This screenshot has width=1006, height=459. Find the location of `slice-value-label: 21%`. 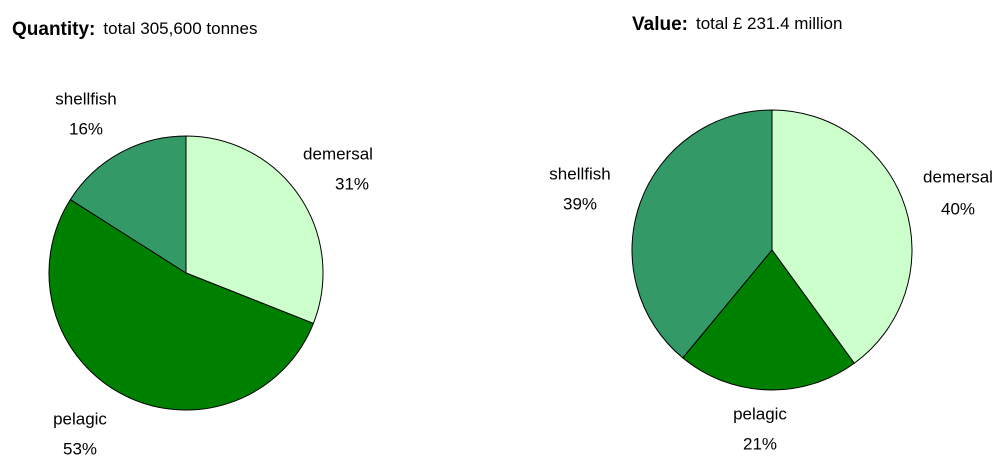

slice-value-label: 21% is located at coordinates (760, 443).